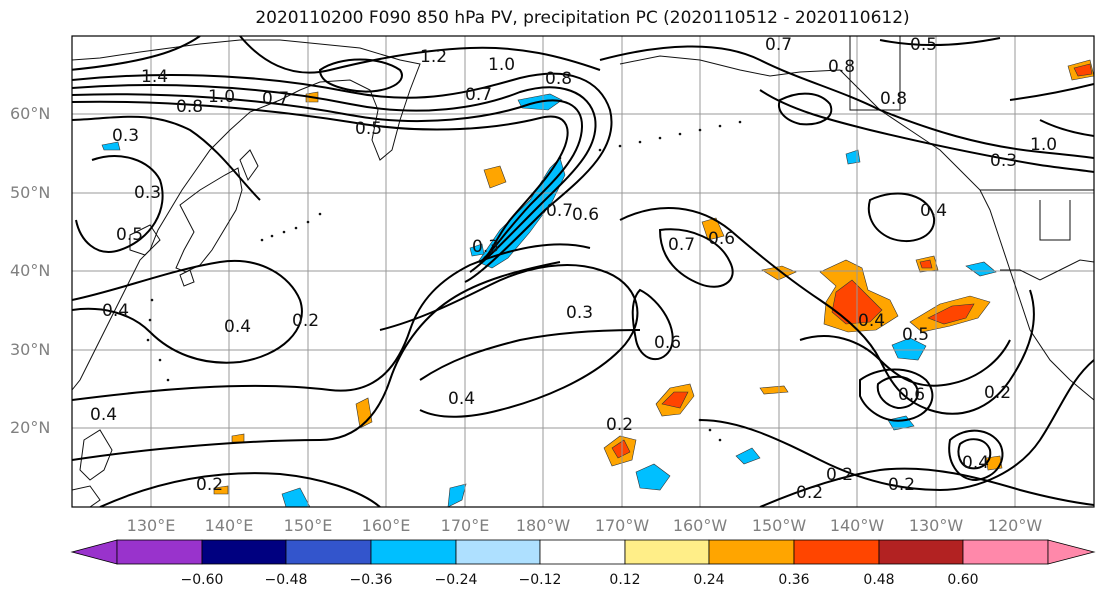 This screenshot has height=601, width=1105. Describe the element at coordinates (30, 427) in the screenshot. I see `lat-label: 20°N` at that location.